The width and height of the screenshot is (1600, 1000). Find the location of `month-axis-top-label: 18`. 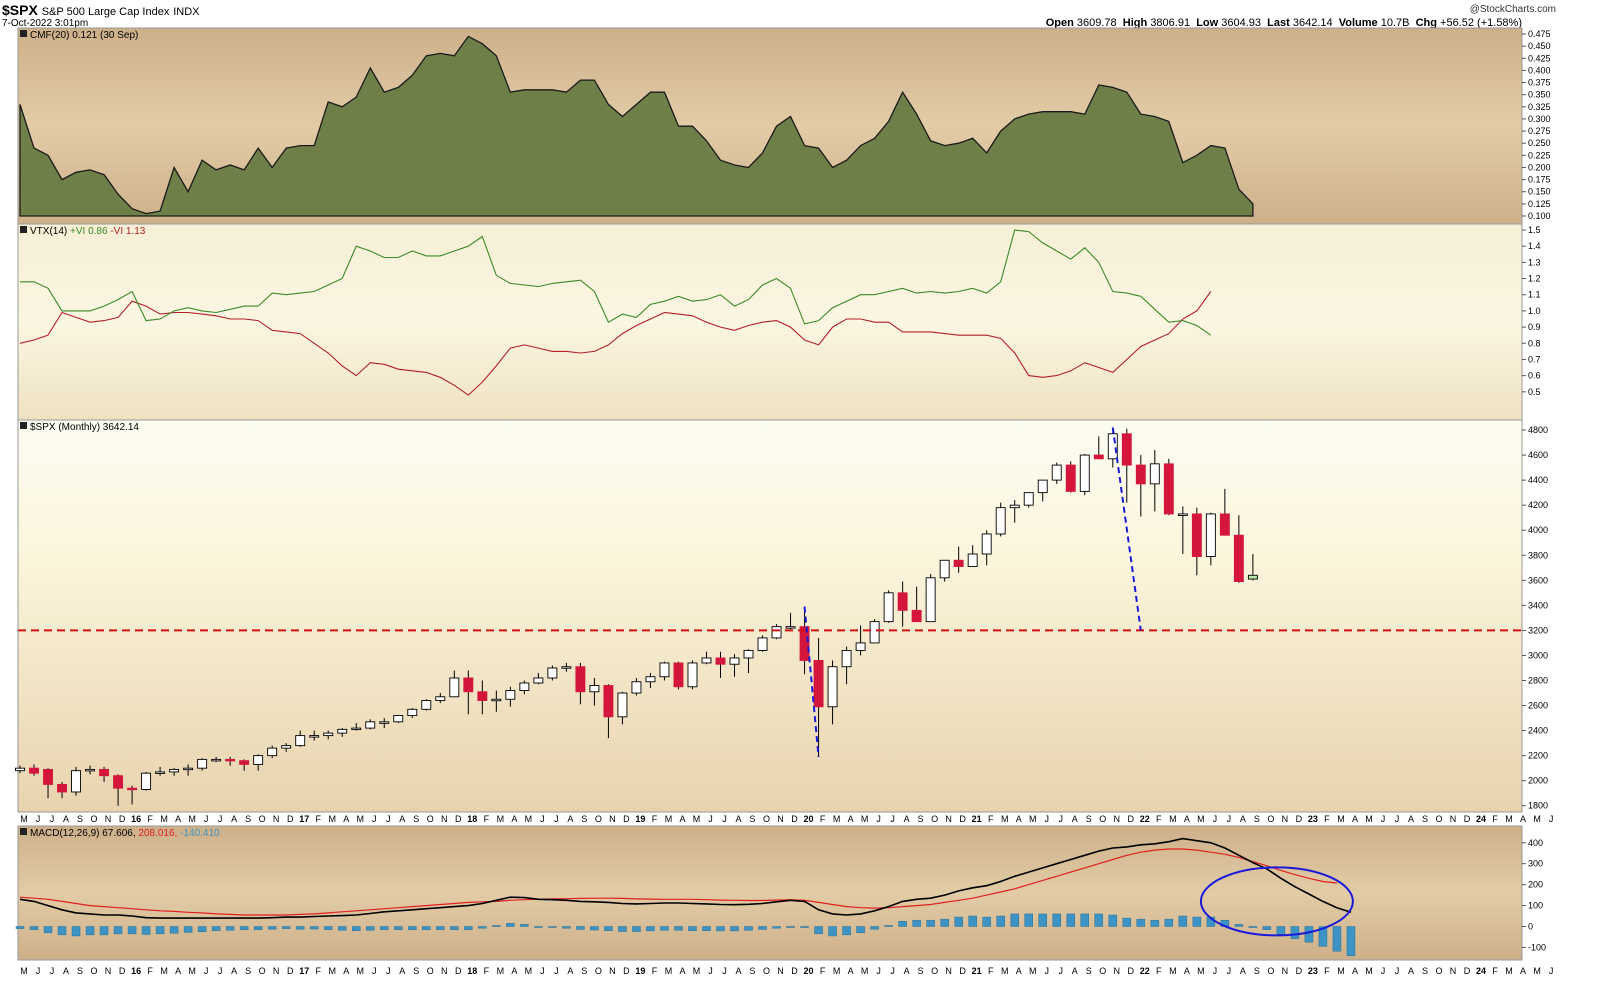

month-axis-top-label: 18 is located at coordinates (472, 819).